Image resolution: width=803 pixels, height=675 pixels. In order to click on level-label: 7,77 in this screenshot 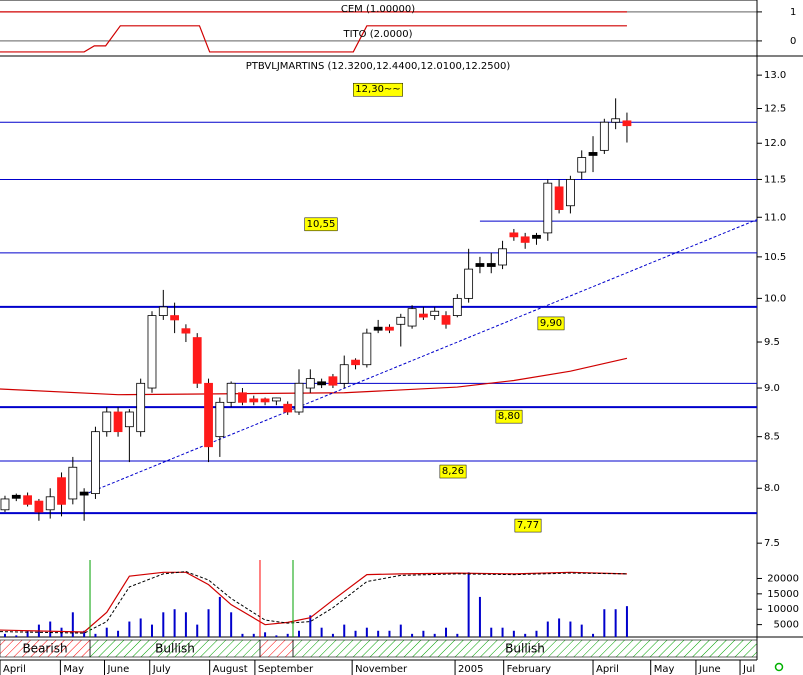, I will do `click(528, 525)`.